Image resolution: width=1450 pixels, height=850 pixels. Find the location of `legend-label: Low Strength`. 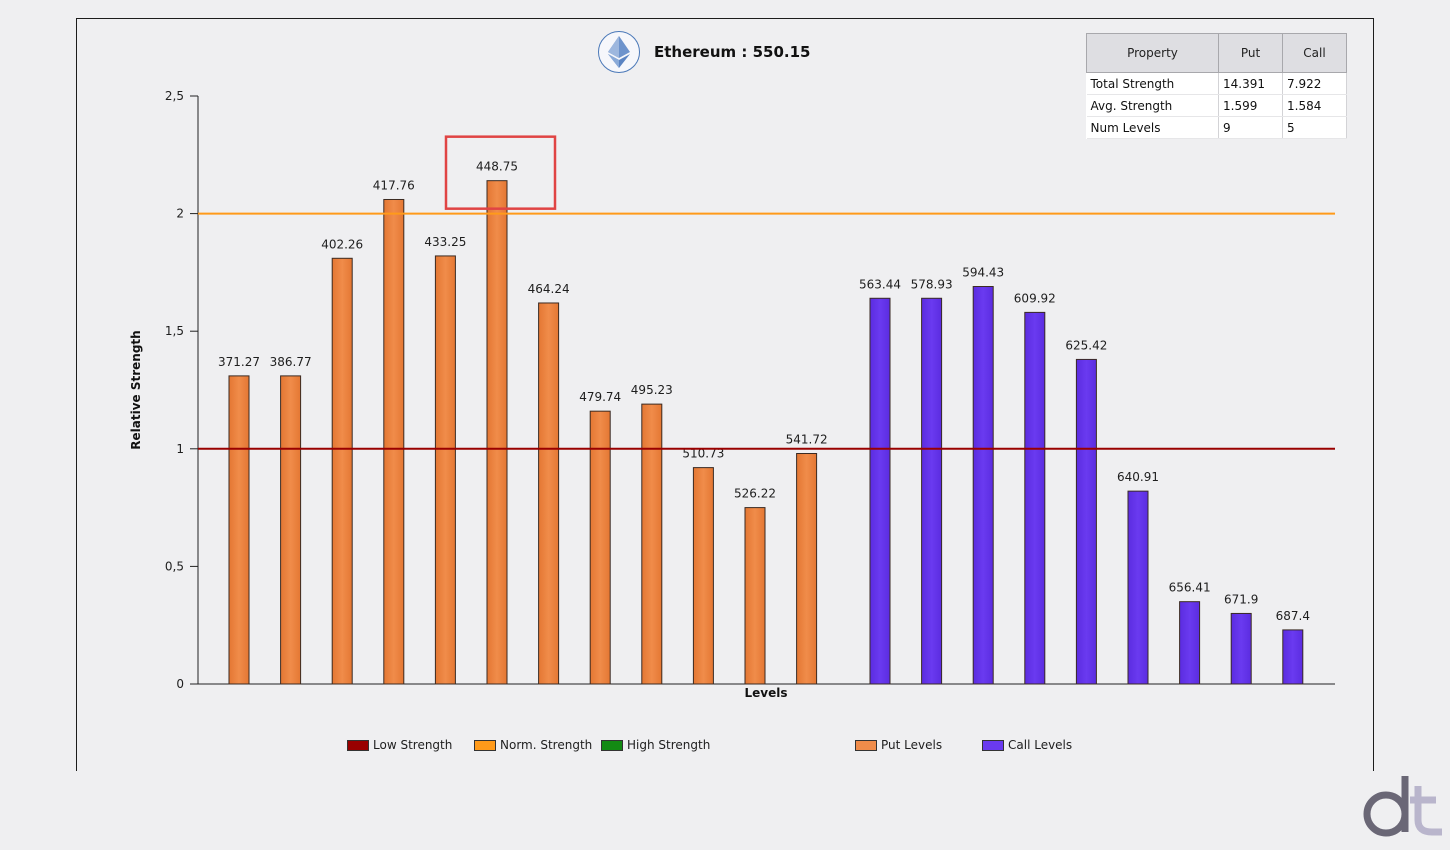

legend-label: Low Strength is located at coordinates (413, 745).